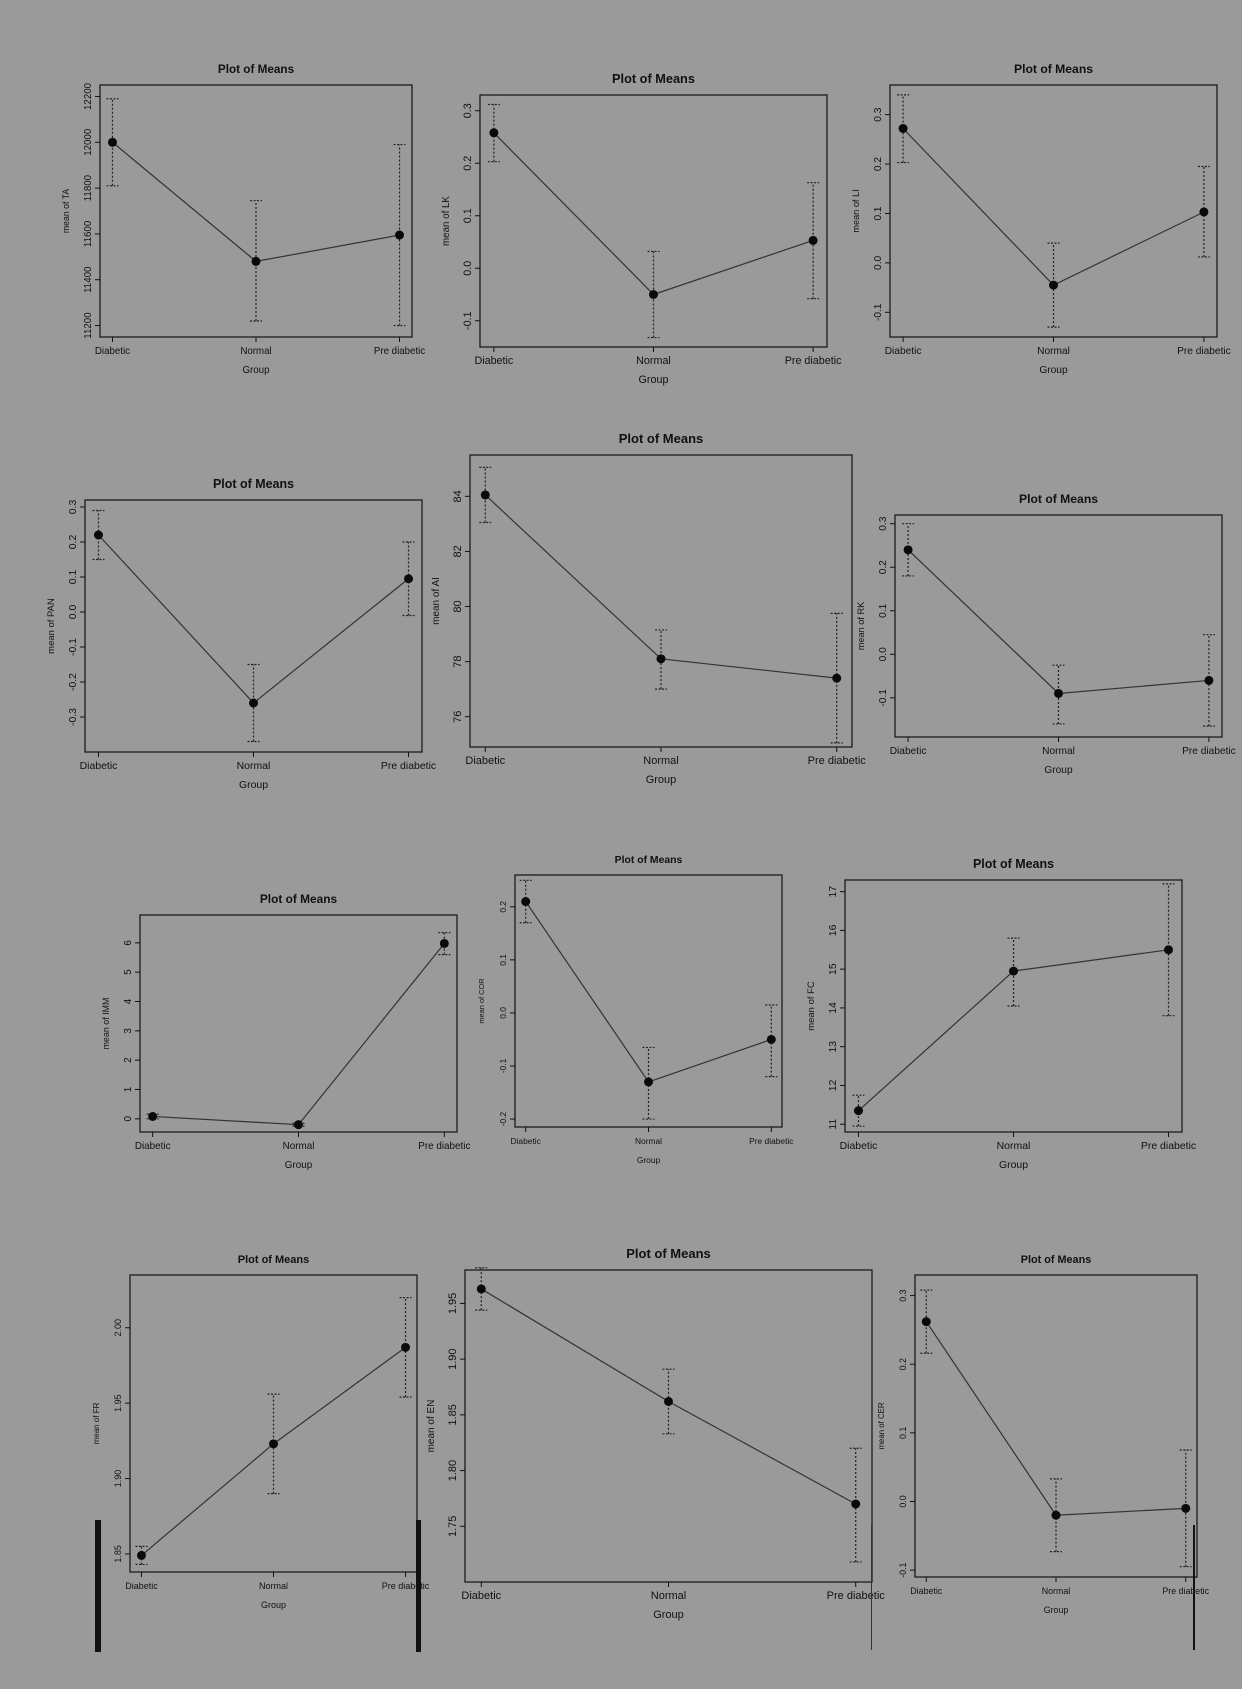  Describe the element at coordinates (458, 717) in the screenshot. I see `y-tick-label: 76` at that location.